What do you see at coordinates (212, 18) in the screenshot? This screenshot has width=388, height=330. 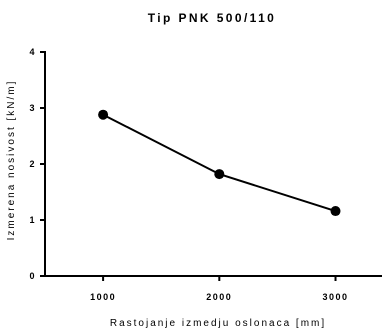 I see `chart-title: Tip PNK 500/110` at bounding box center [212, 18].